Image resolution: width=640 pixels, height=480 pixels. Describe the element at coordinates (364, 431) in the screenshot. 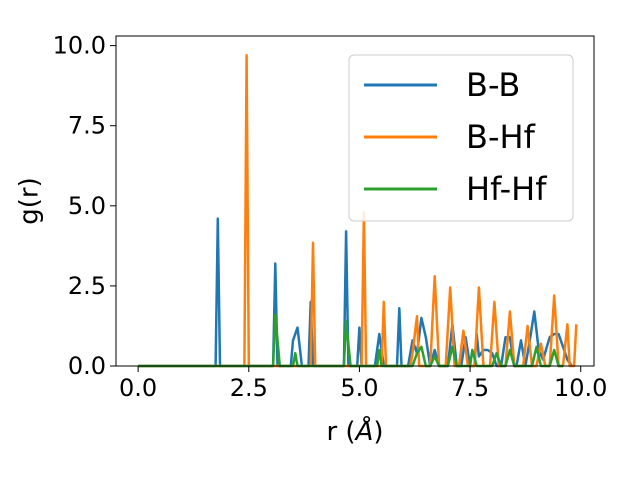

I see `x-axis-label-unit: Å` at that location.